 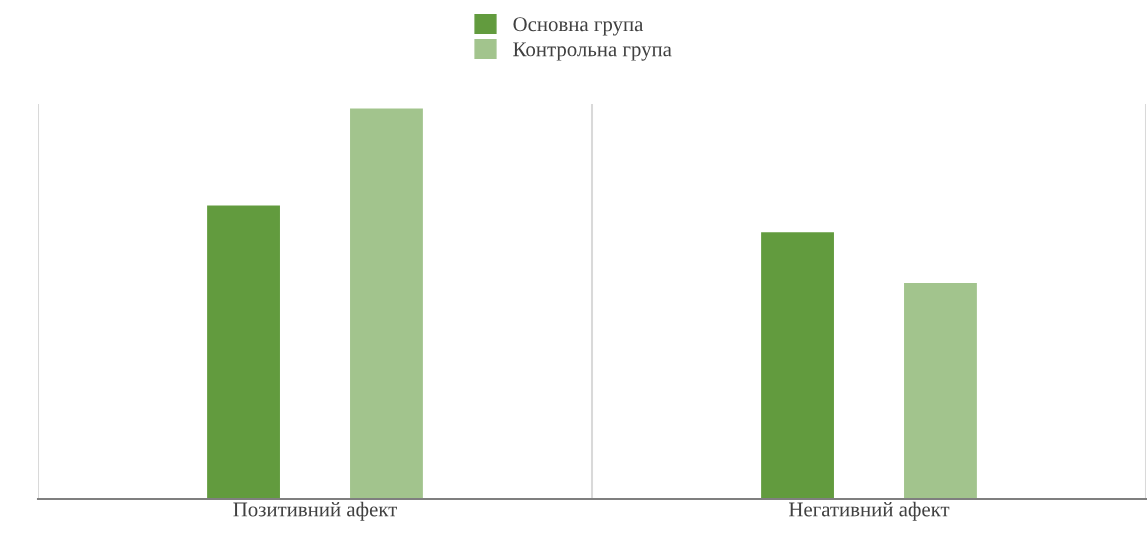 What do you see at coordinates (869, 511) in the screenshot?
I see `x-tick-label: Негативний афект` at bounding box center [869, 511].